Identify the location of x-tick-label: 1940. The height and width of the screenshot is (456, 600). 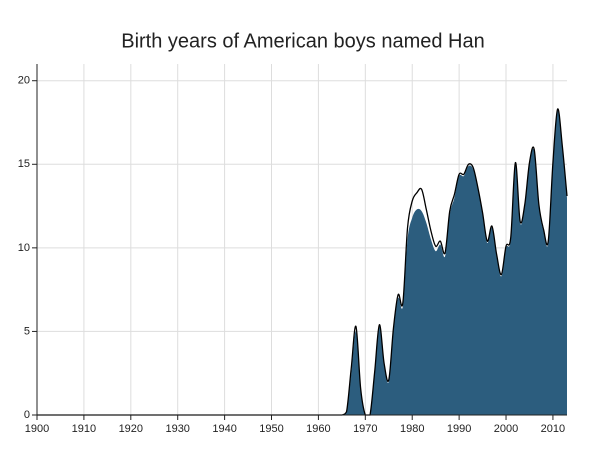
(224, 429).